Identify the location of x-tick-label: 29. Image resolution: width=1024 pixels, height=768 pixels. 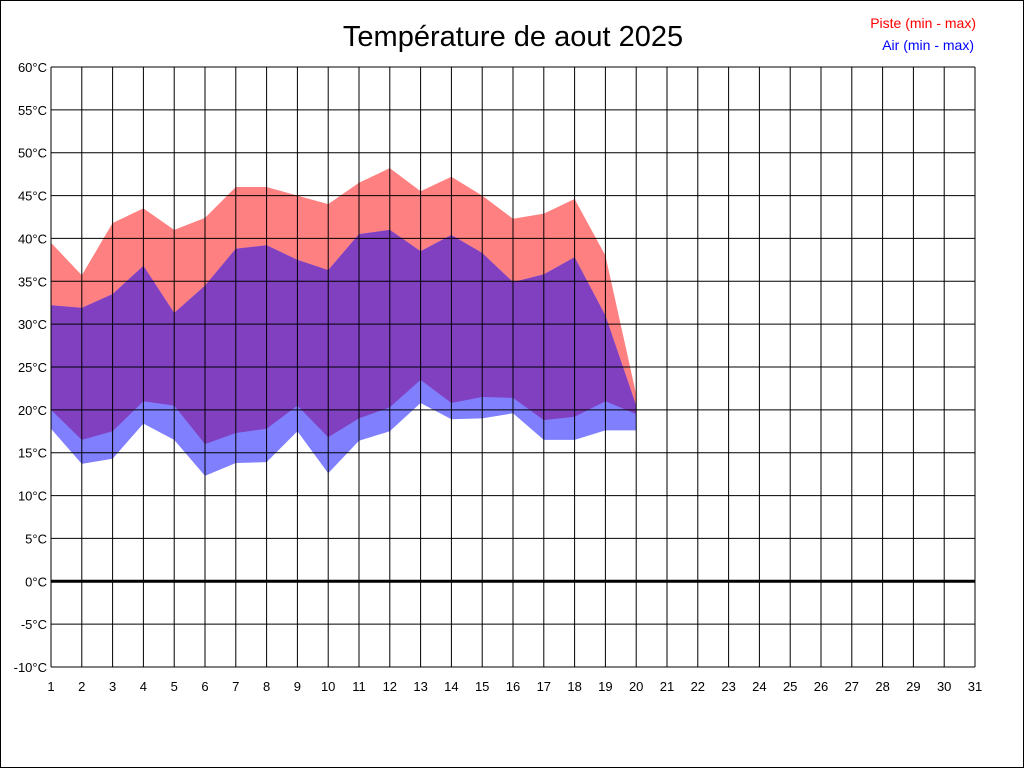
(913, 686).